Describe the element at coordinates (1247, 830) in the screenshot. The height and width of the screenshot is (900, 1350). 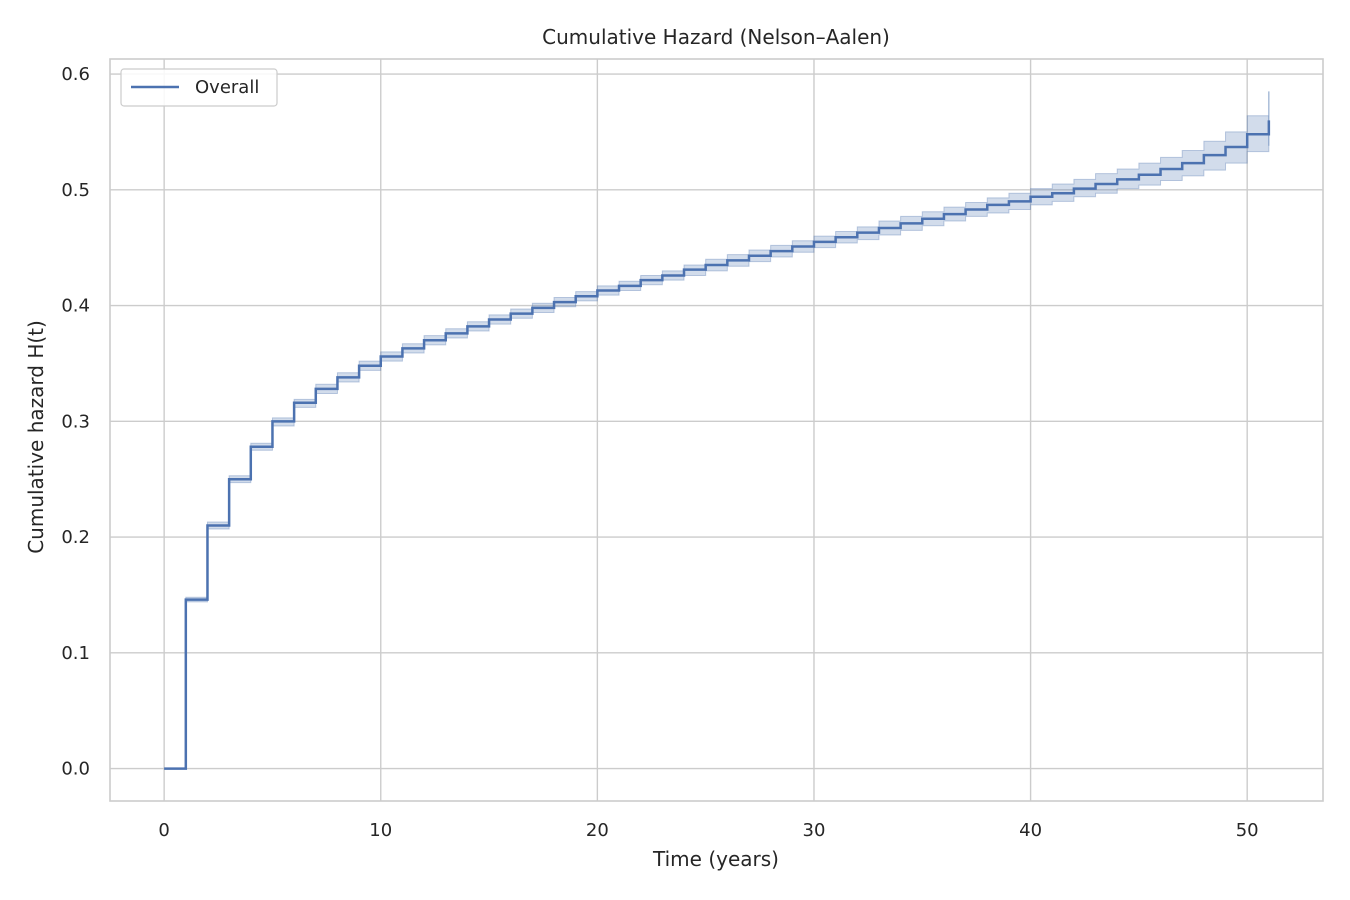
I see `x-tick-label: 50` at that location.